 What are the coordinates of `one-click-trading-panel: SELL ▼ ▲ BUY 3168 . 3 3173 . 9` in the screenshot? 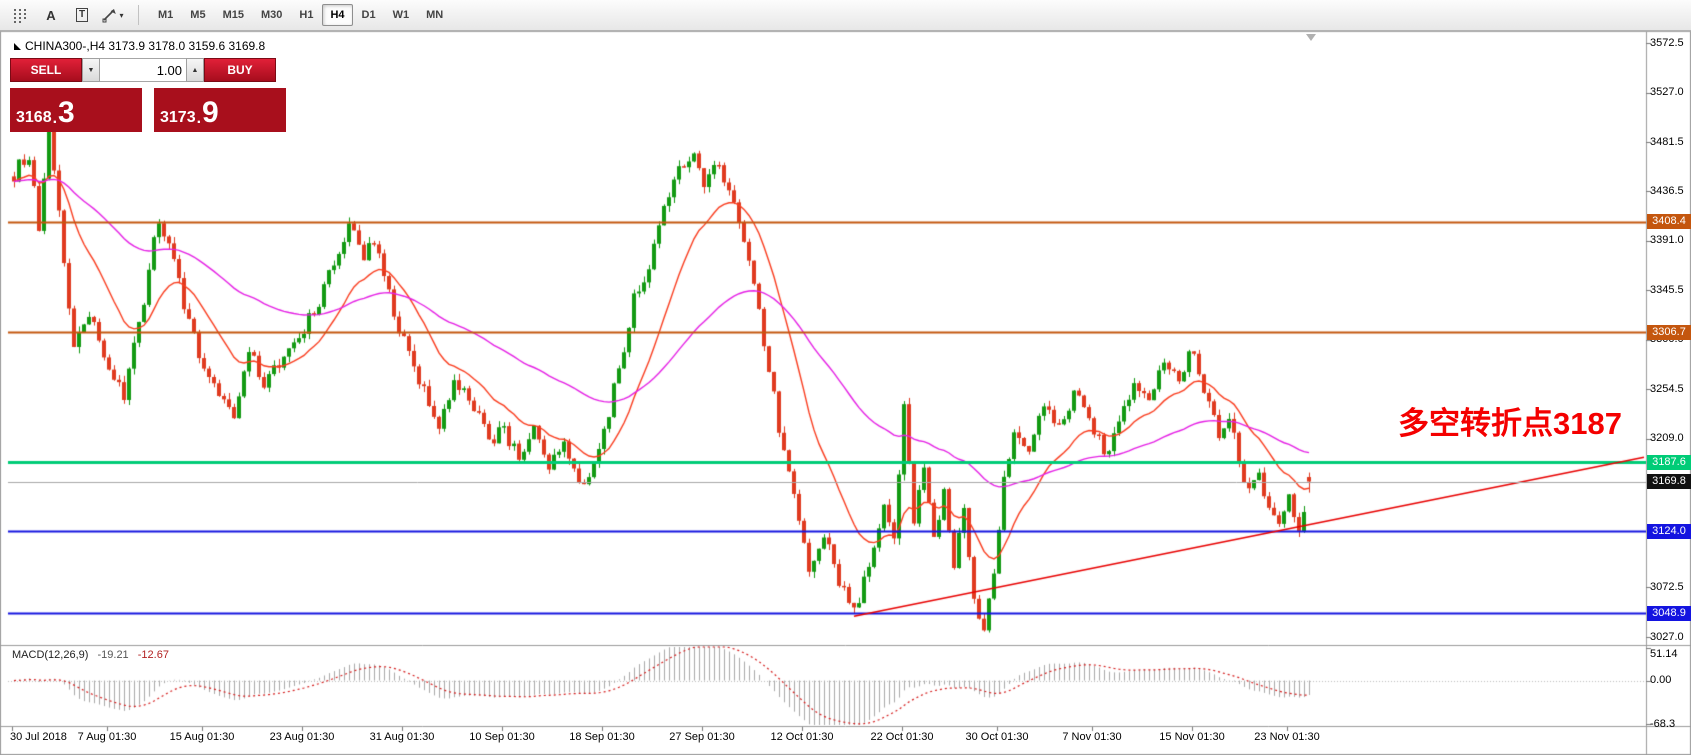 It's located at (148, 95).